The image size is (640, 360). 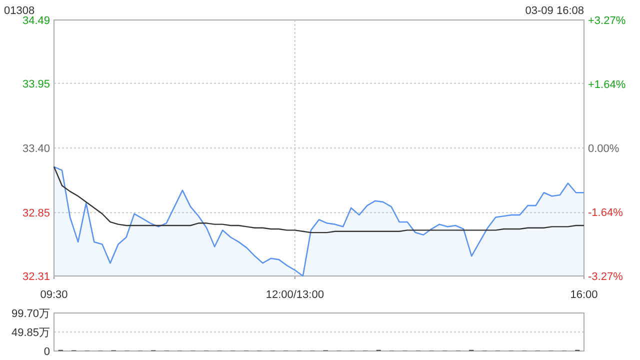 I want to click on y2-tick-label: -1.64%, so click(x=606, y=213).